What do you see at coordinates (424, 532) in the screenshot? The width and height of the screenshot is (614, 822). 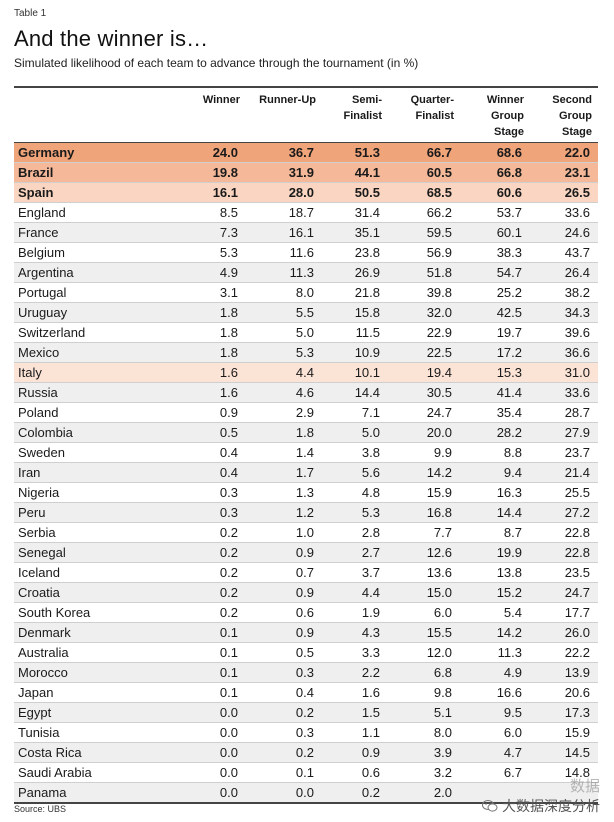 I see `value-cell: 7.7` at bounding box center [424, 532].